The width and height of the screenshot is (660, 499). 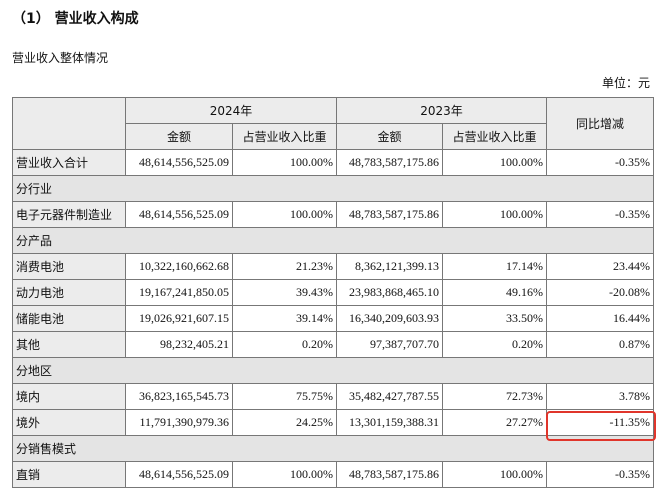 What do you see at coordinates (600, 266) in the screenshot?
I see `value-cell: 23.44%` at bounding box center [600, 266].